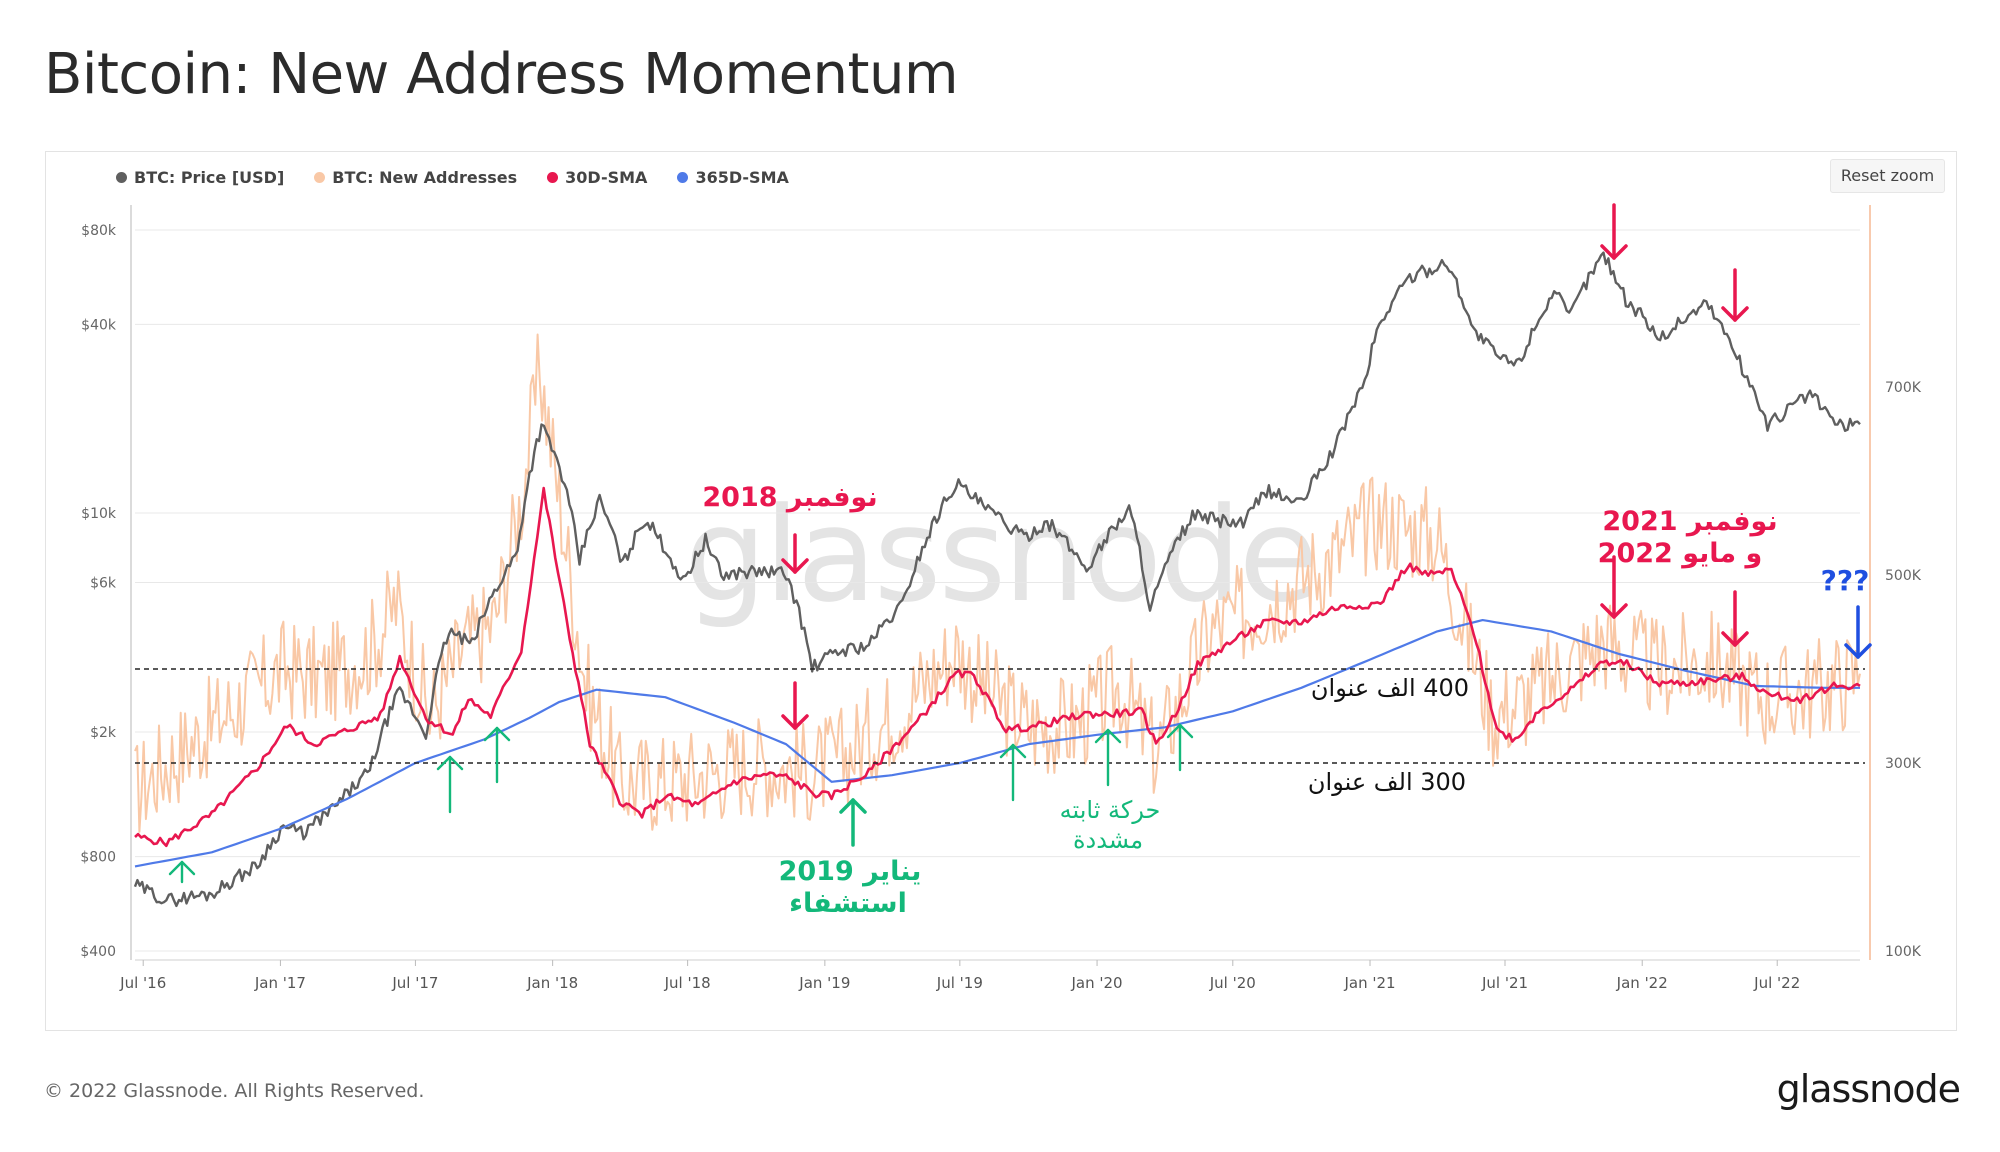 The image size is (2000, 1152). Describe the element at coordinates (320, 177) in the screenshot. I see `legend-dot-new-addresses` at that location.